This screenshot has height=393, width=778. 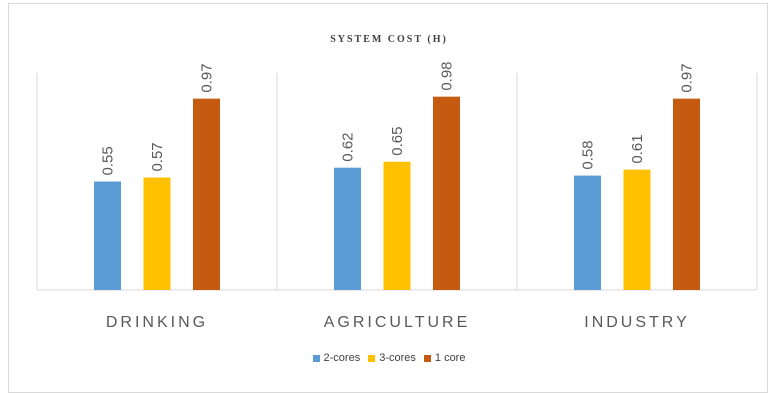 What do you see at coordinates (389, 39) in the screenshot?
I see `chart-title: SYSTEM COST (H)` at bounding box center [389, 39].